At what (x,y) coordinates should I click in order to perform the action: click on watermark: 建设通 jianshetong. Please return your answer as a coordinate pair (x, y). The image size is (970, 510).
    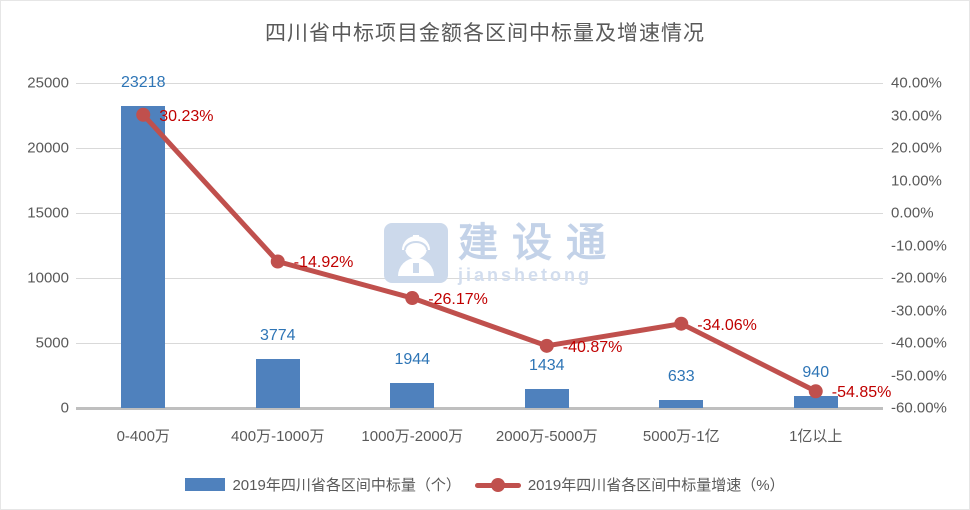
    Looking at the image, I should click on (502, 254).